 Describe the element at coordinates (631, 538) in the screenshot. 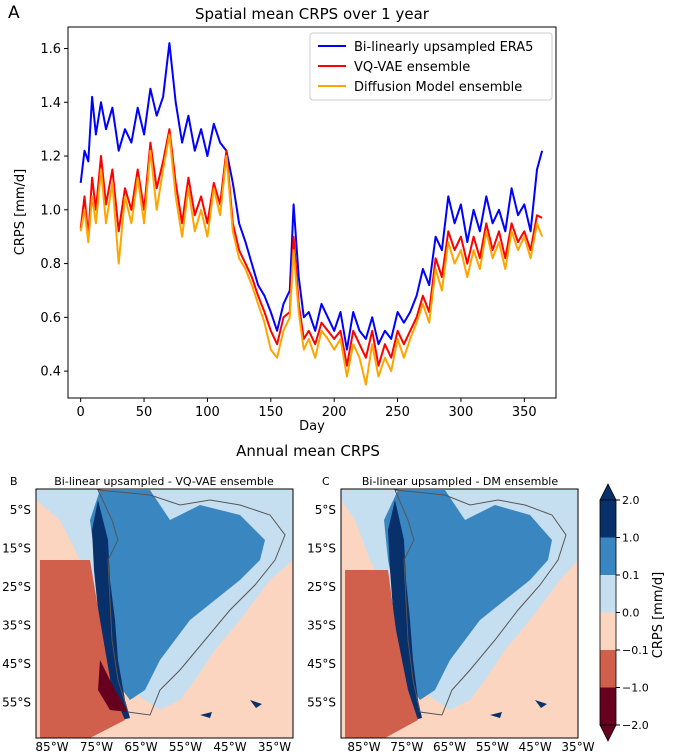

I see `colorbar-tick-label: 1.0` at that location.